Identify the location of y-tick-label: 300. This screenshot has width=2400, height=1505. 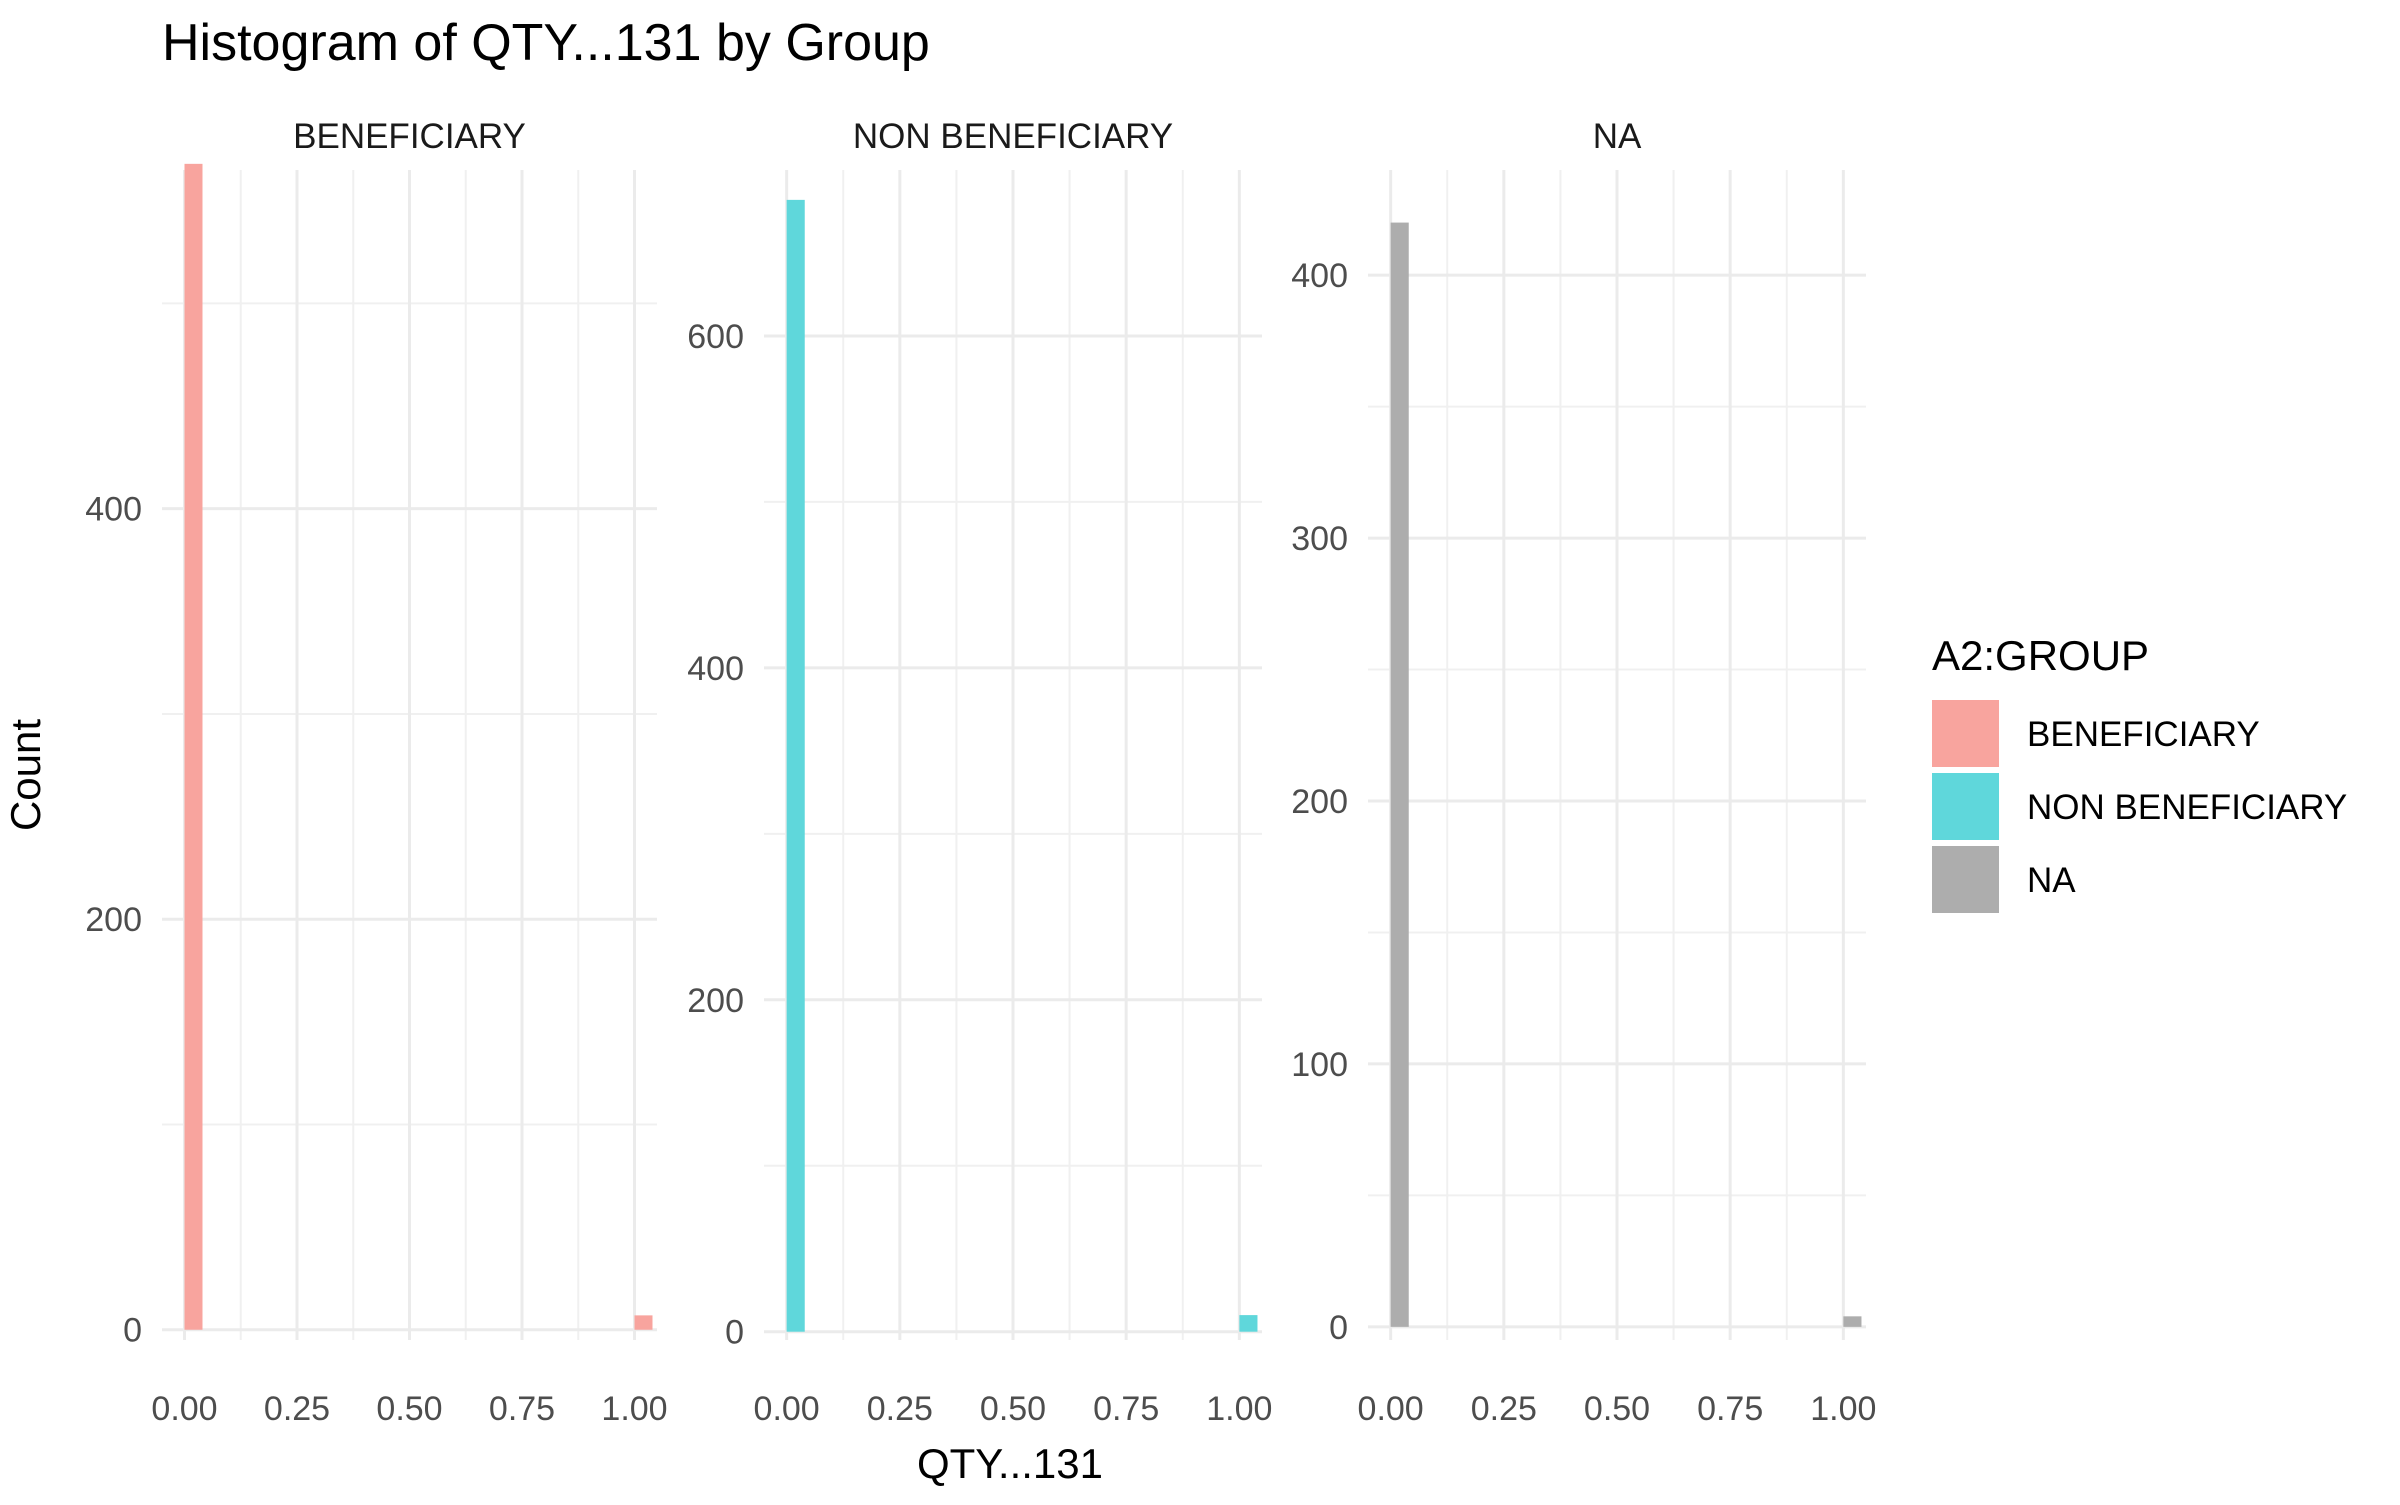
(1319, 539).